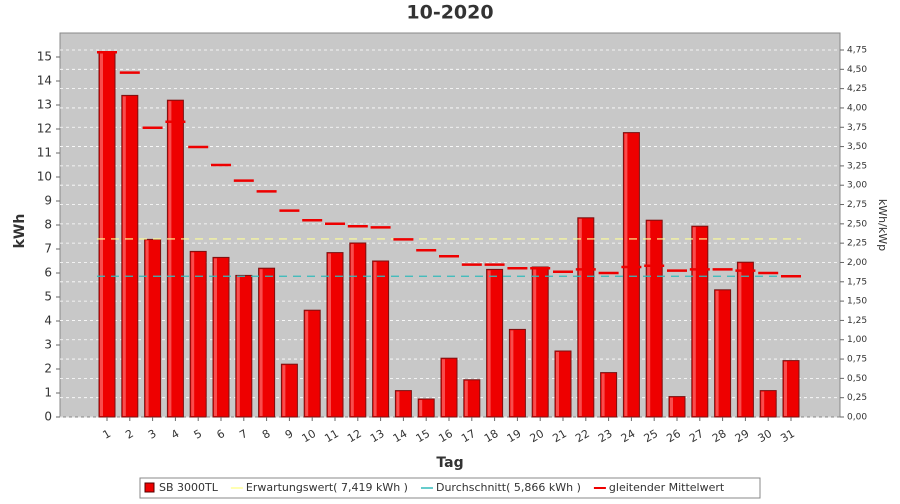 This screenshot has width=900, height=504. What do you see at coordinates (696, 436) in the screenshot?
I see `x-tick-label: 27` at bounding box center [696, 436].